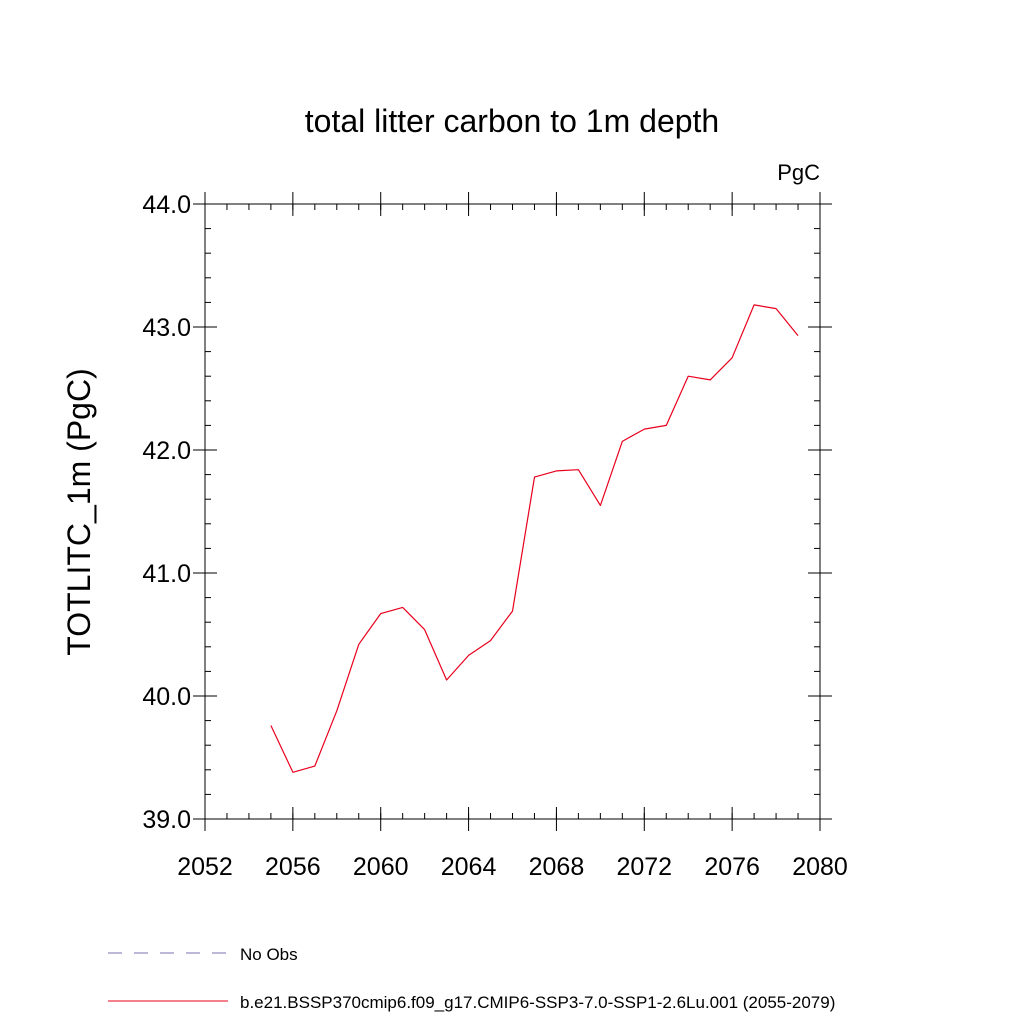 This screenshot has height=1024, width=1024. I want to click on y-tick-label: 44.0, so click(166, 205).